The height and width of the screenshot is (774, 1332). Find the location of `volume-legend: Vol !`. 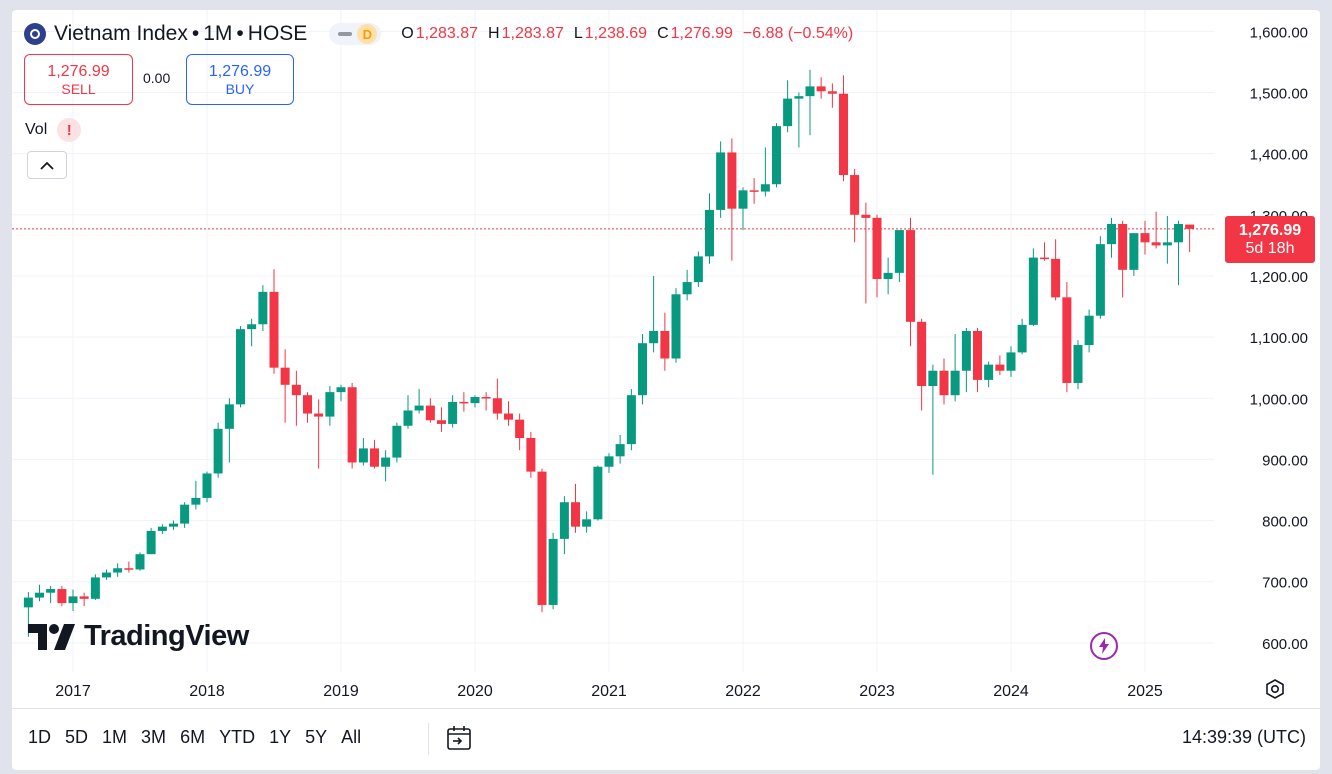

volume-legend: Vol ! is located at coordinates (53, 130).